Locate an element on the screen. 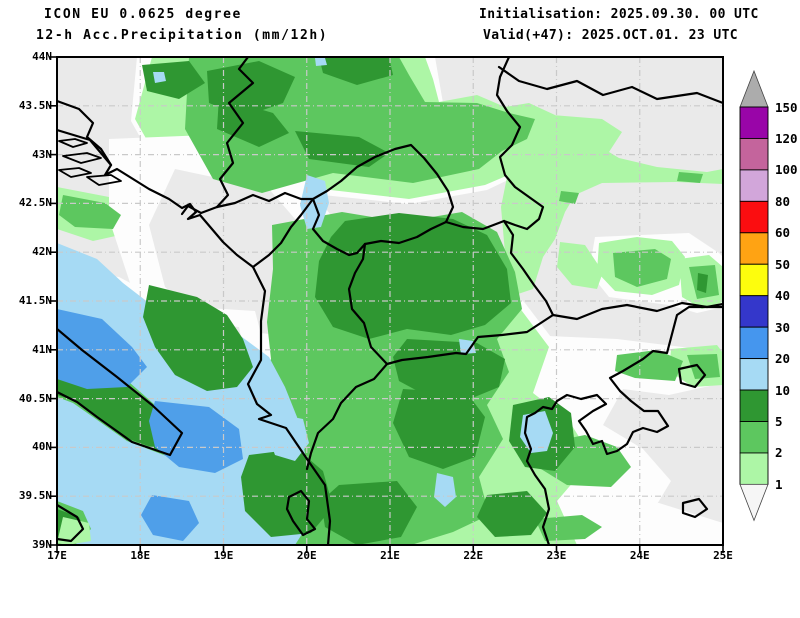  y-tick-label: 42.5N is located at coordinates (35, 203).